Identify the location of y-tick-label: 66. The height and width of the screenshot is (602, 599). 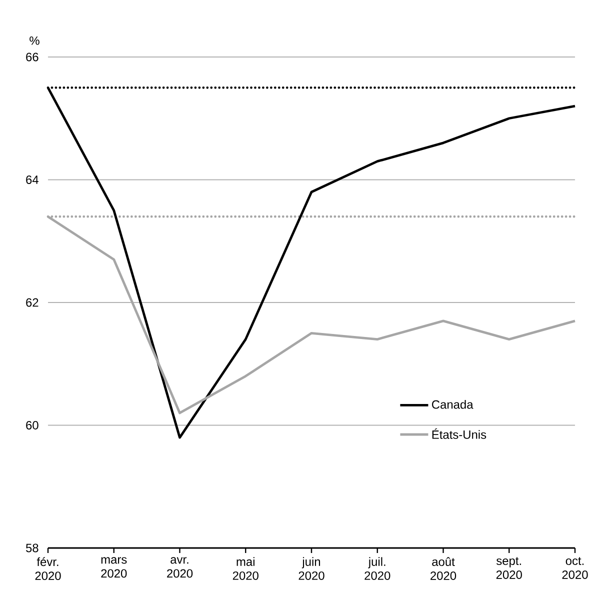
(32, 57).